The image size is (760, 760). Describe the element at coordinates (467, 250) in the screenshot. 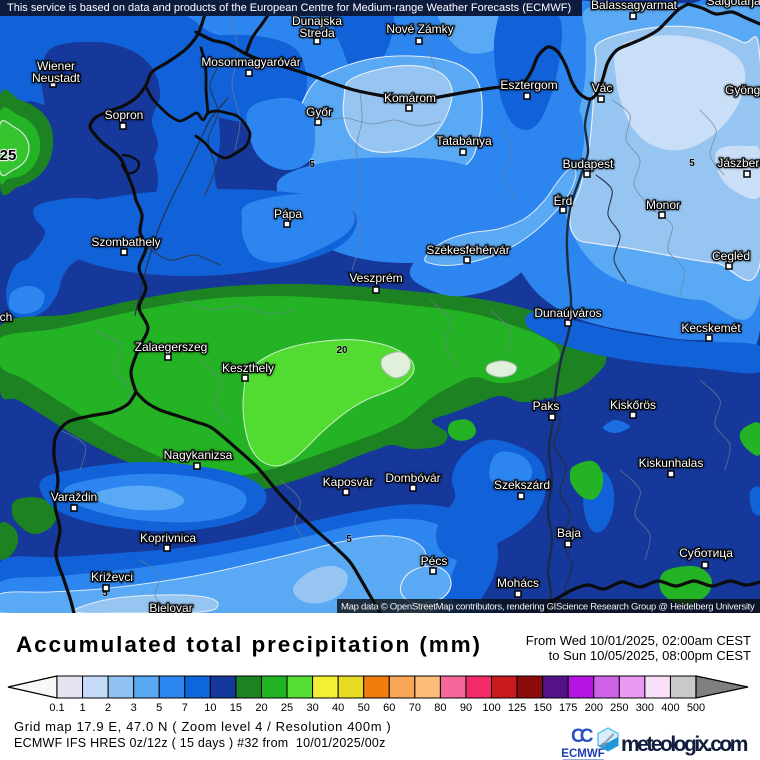

I see `svg-text: Székesfehérvár` at that location.